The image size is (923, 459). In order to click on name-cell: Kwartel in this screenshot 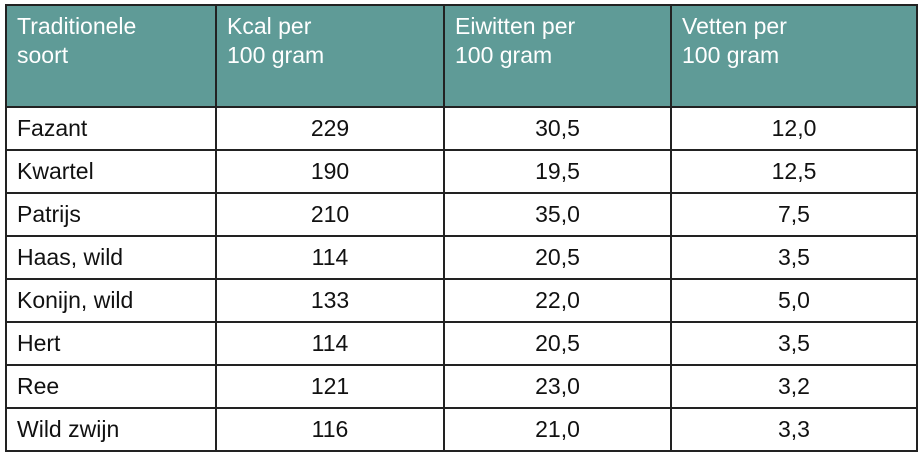, I will do `click(111, 171)`.